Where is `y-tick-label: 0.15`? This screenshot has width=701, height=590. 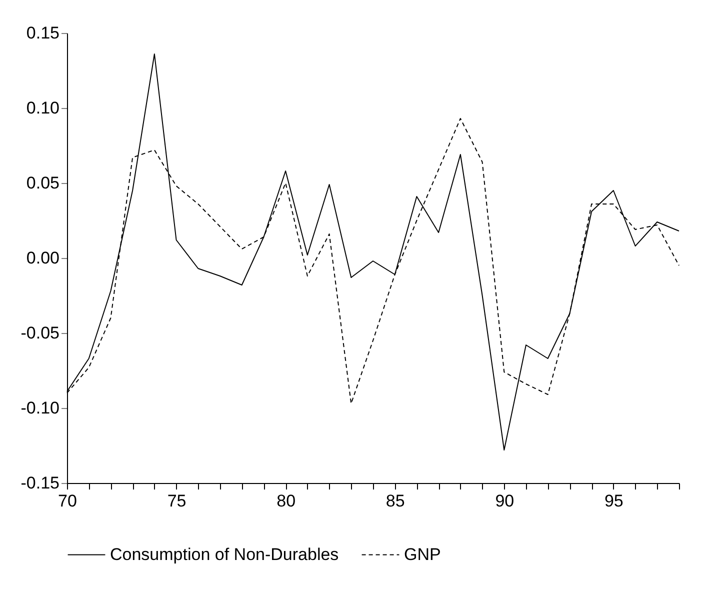 y-tick-label: 0.15 is located at coordinates (43, 33).